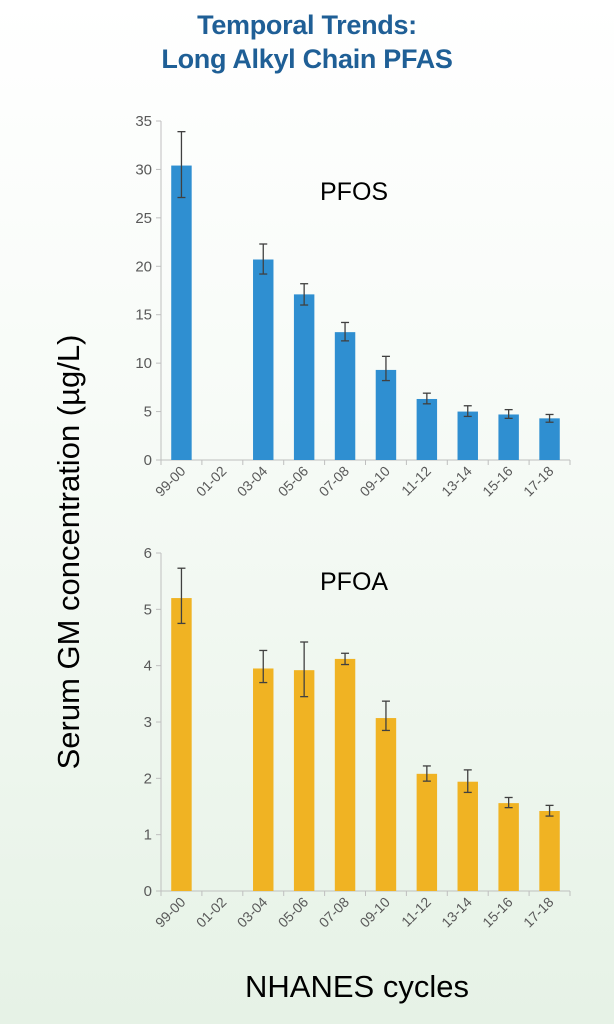 The height and width of the screenshot is (1024, 614). I want to click on y-axis-title: Serum GM concentration (µg/L), so click(68, 552).